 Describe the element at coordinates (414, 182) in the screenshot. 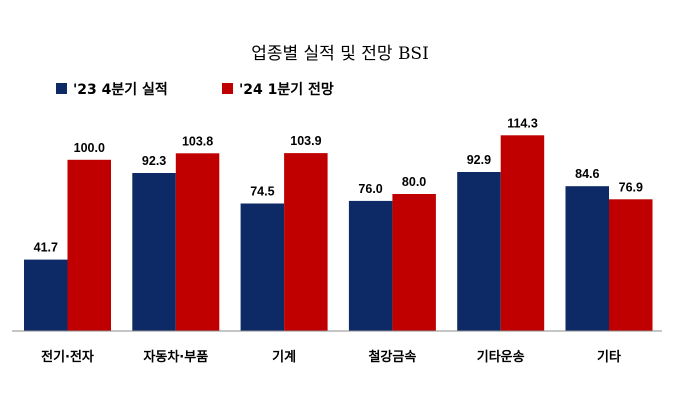

I see `value-label-series-2-3: 80.0` at that location.